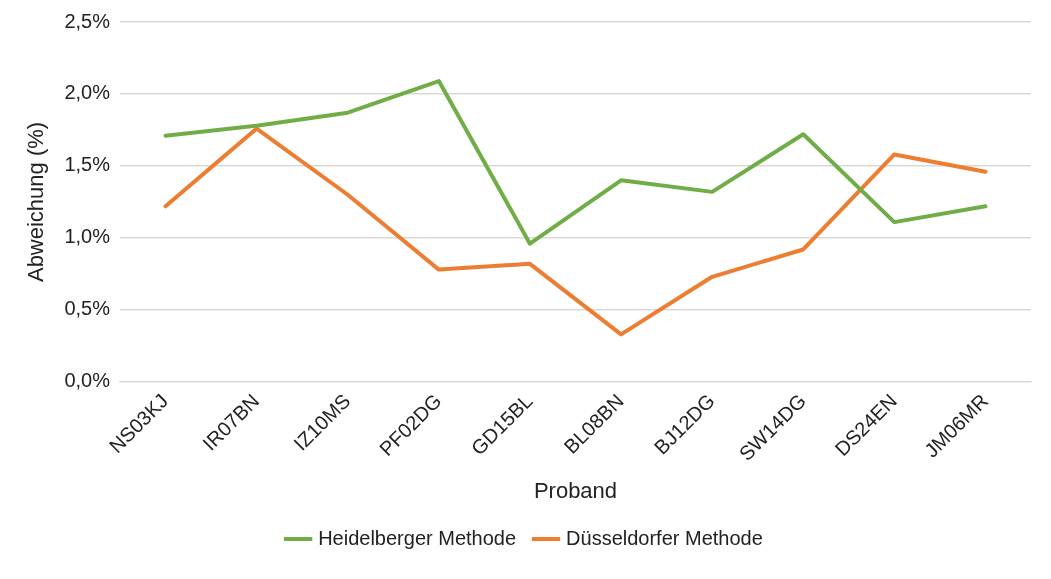  What do you see at coordinates (87, 380) in the screenshot?
I see `y-tick-label: 0,0%` at bounding box center [87, 380].